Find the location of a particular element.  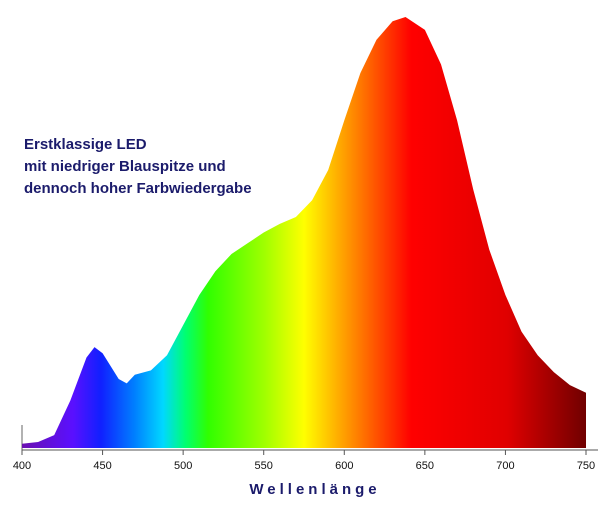

x-tick-label: 600 is located at coordinates (344, 466).